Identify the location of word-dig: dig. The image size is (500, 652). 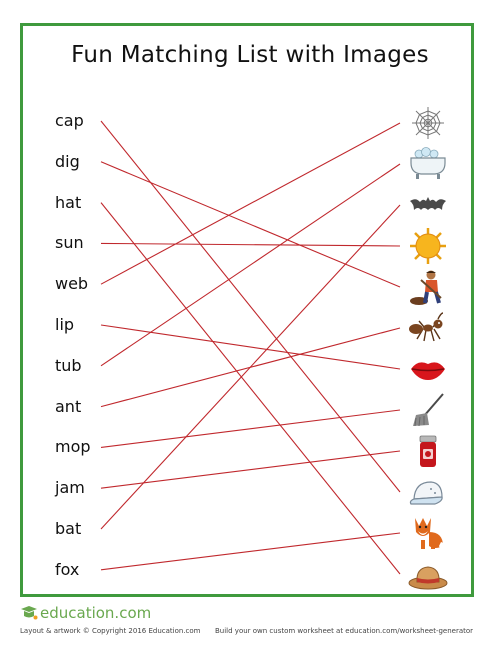
(67, 161).